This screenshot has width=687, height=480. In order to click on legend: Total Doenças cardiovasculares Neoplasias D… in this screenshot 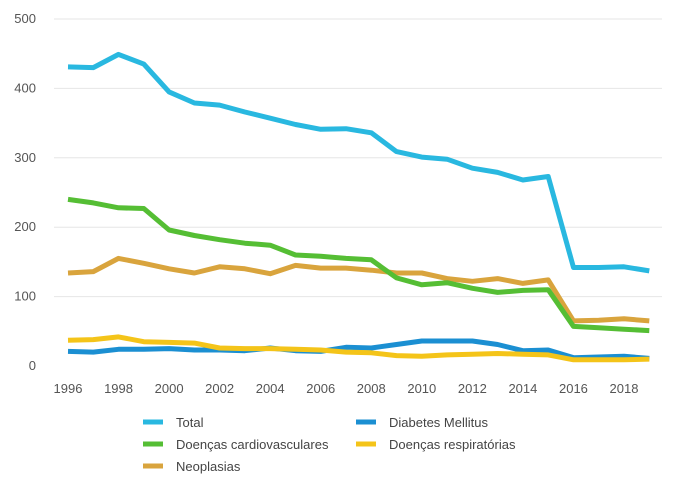, I will do `click(329, 444)`.